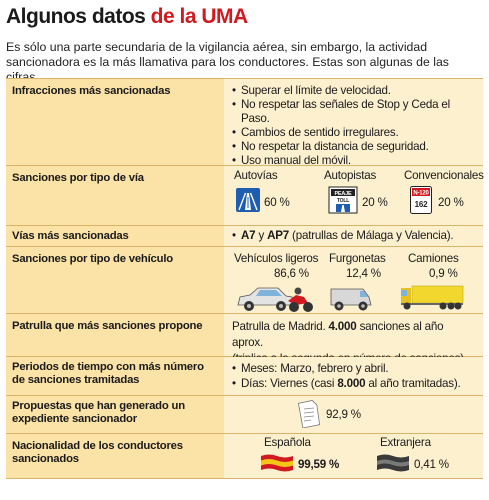 This screenshot has height=500, width=489. Describe the element at coordinates (287, 442) in the screenshot. I see `nacionalidad-name-espanola: Española` at that location.